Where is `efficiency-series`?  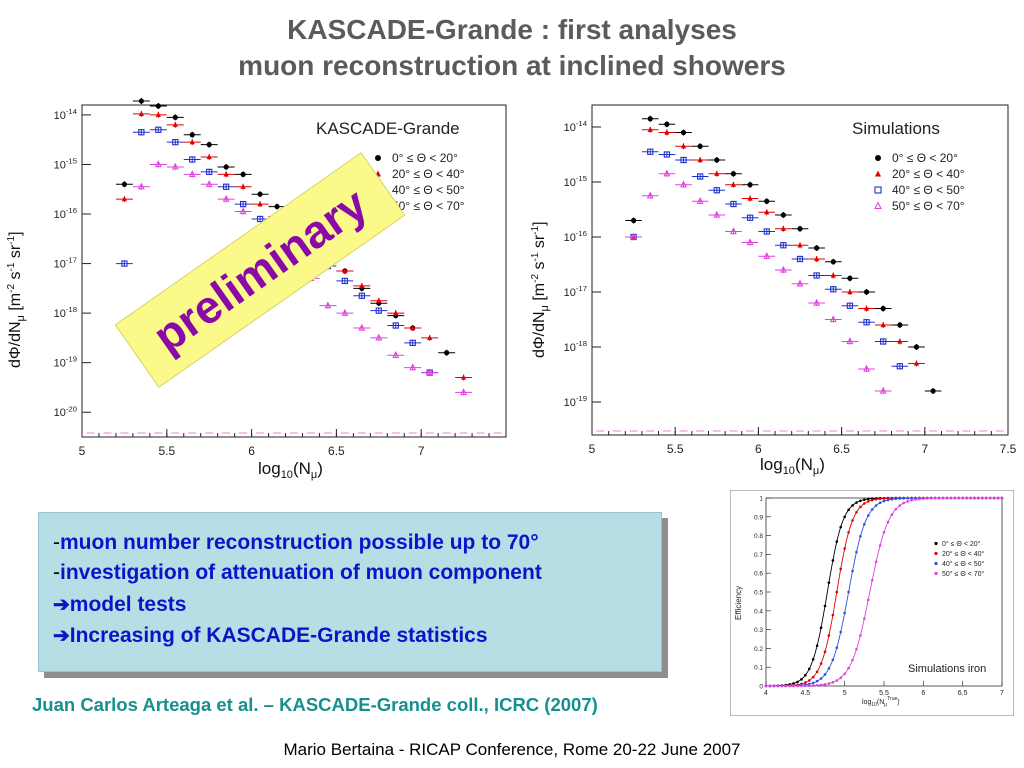 efficiency-series is located at coordinates (884, 592).